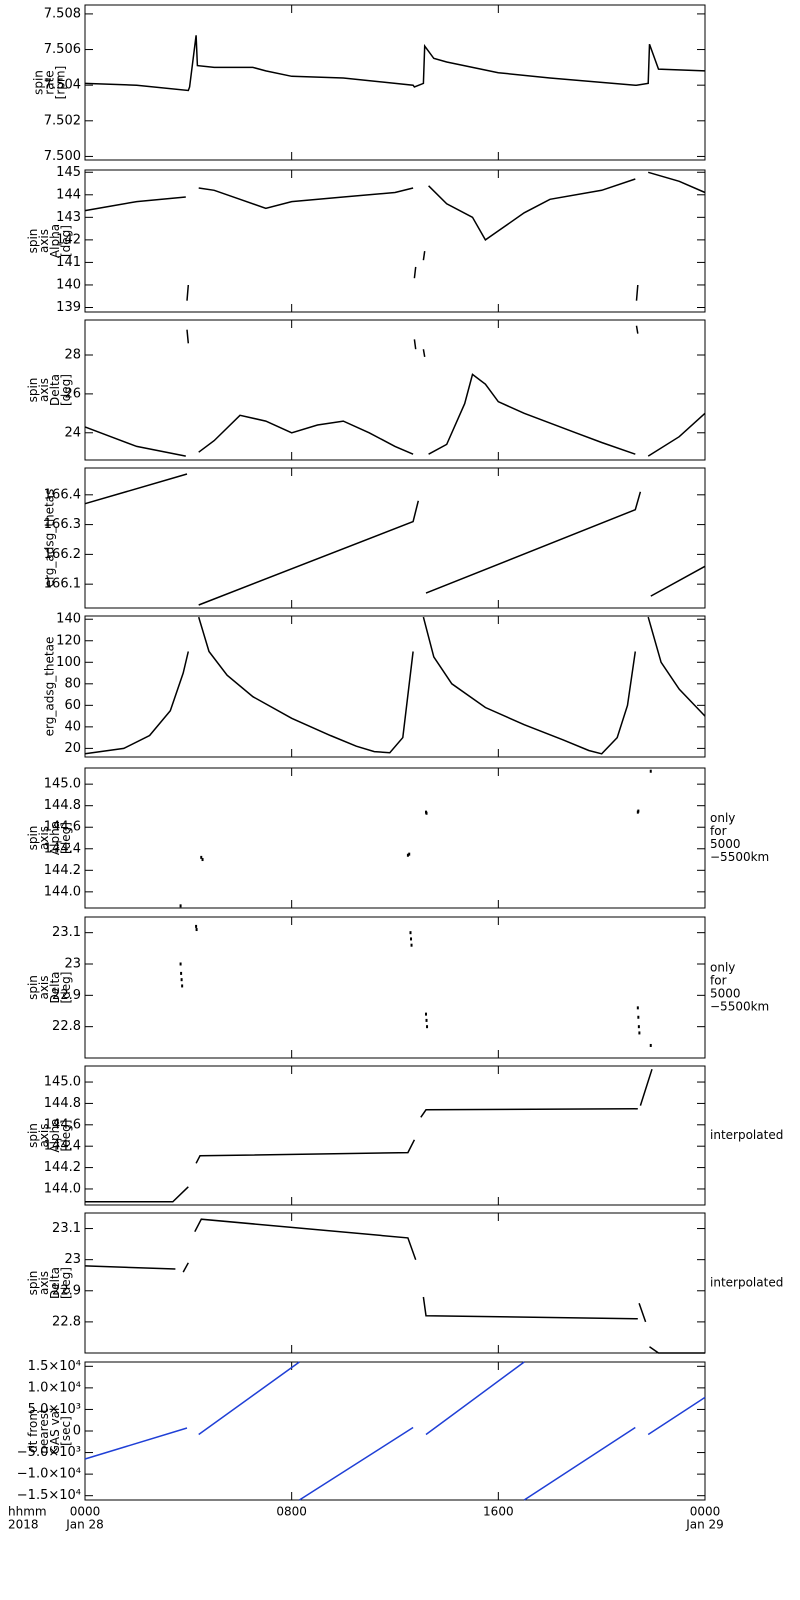  I want to click on y-tick-label: 28, so click(72, 355).